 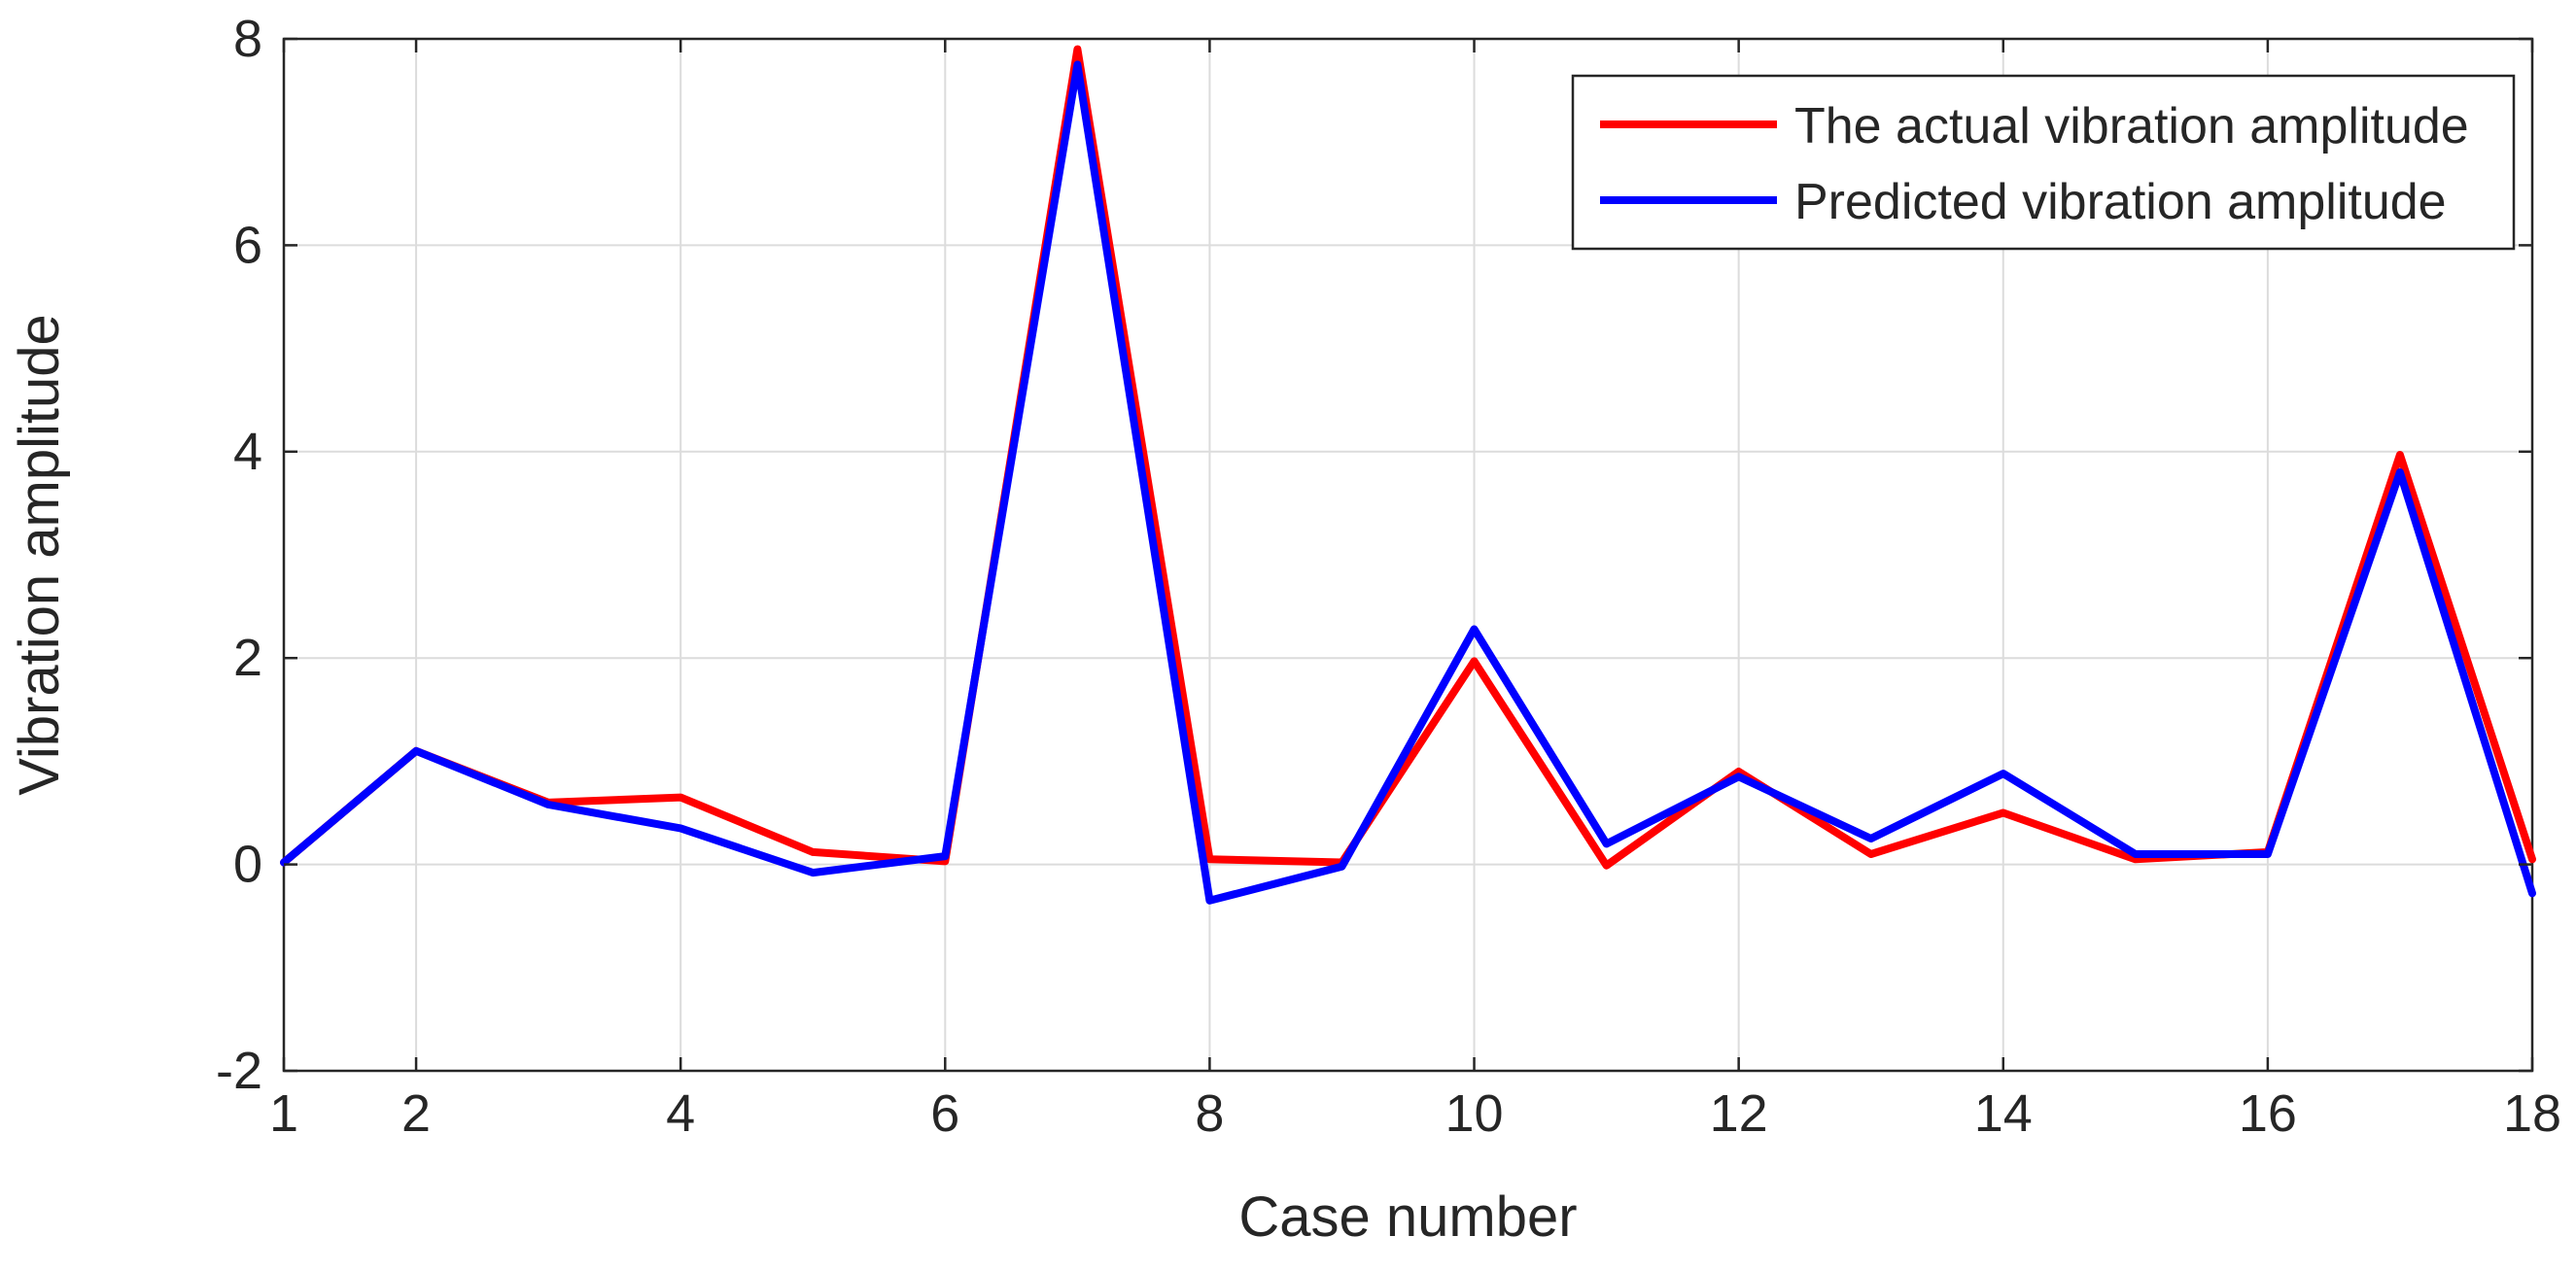 What do you see at coordinates (2004, 1113) in the screenshot?
I see `x-tick-label: 14` at bounding box center [2004, 1113].